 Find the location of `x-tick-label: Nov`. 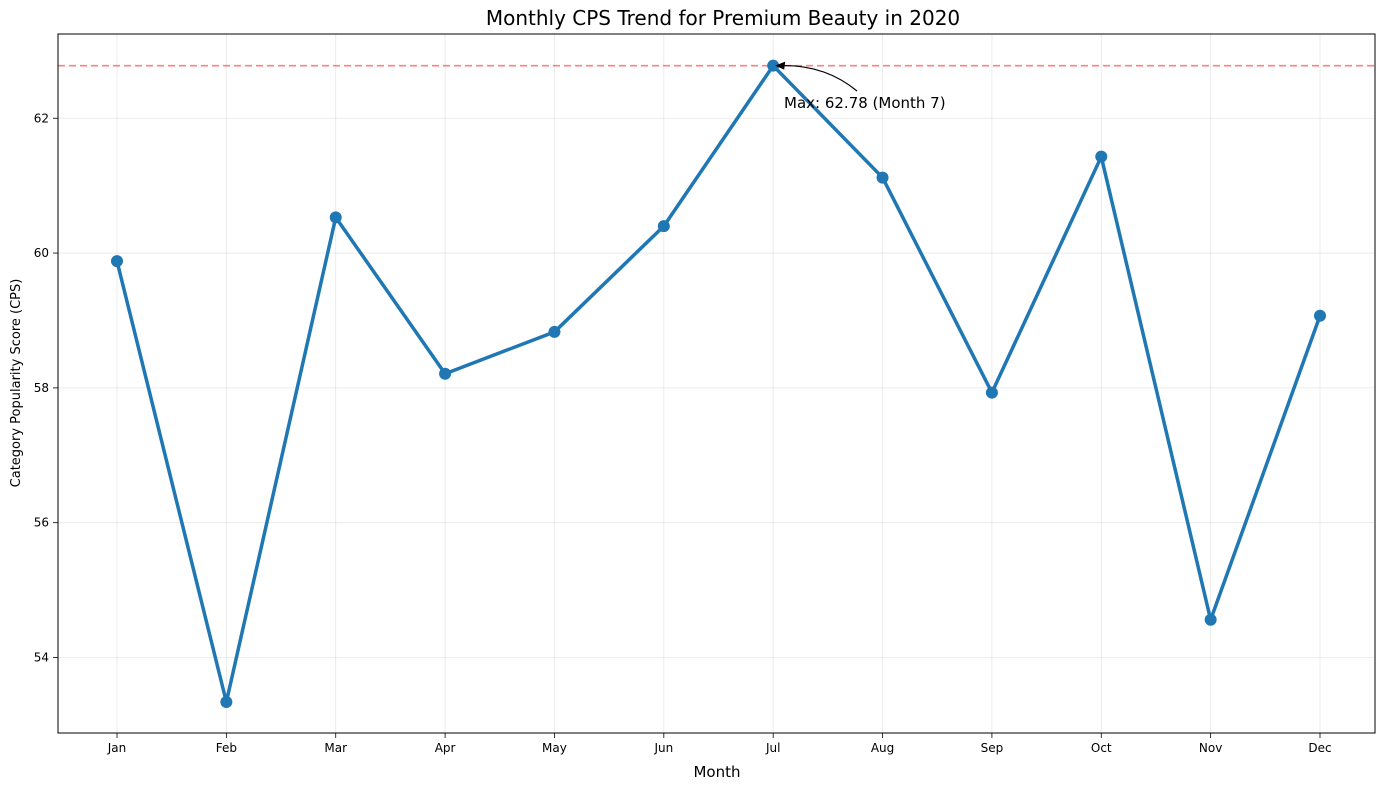

x-tick-label: Nov is located at coordinates (1210, 748).